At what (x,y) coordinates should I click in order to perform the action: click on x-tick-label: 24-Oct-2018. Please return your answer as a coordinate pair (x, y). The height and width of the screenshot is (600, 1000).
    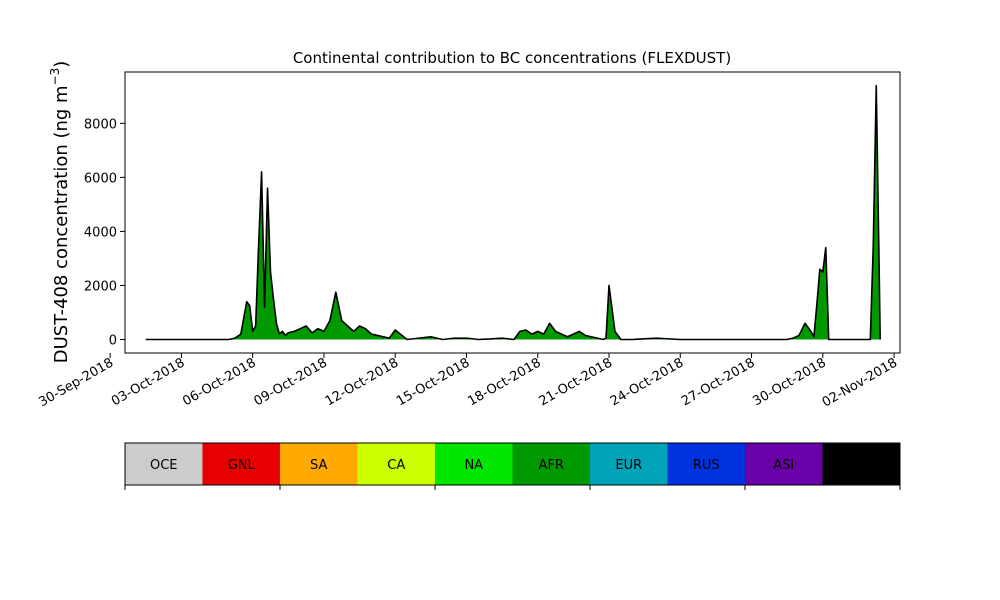
    Looking at the image, I should click on (647, 382).